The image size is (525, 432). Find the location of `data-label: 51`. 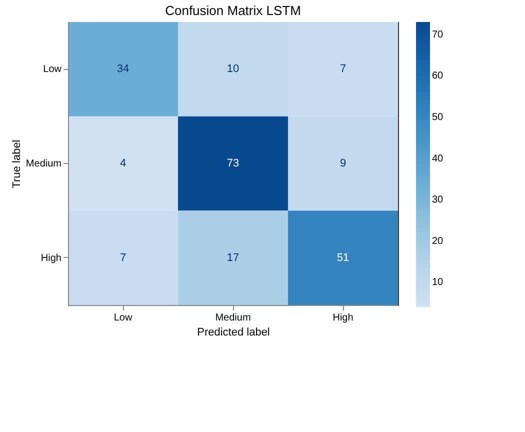

data-label: 51 is located at coordinates (343, 258).